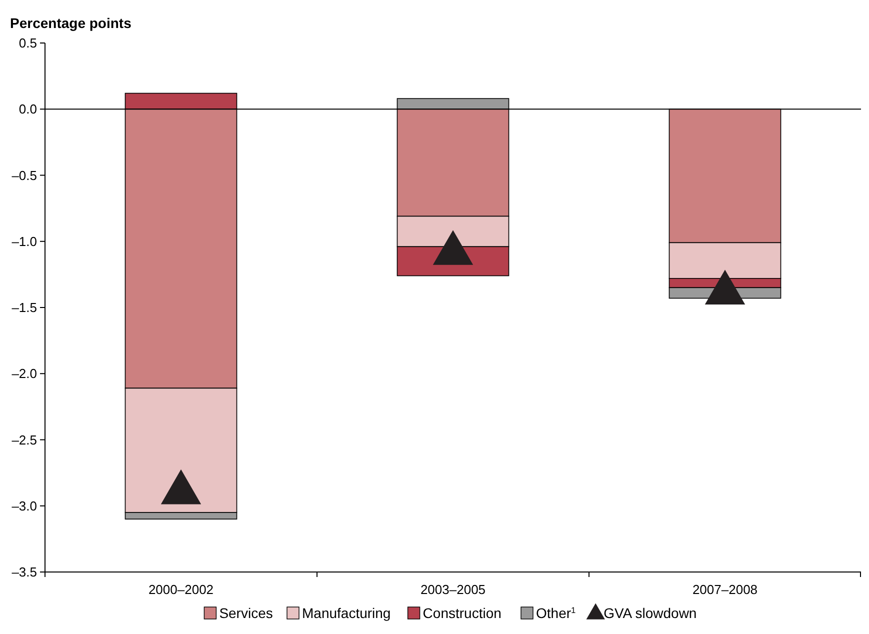 This screenshot has height=634, width=869. I want to click on y-tick-label: –1.5, so click(24, 308).